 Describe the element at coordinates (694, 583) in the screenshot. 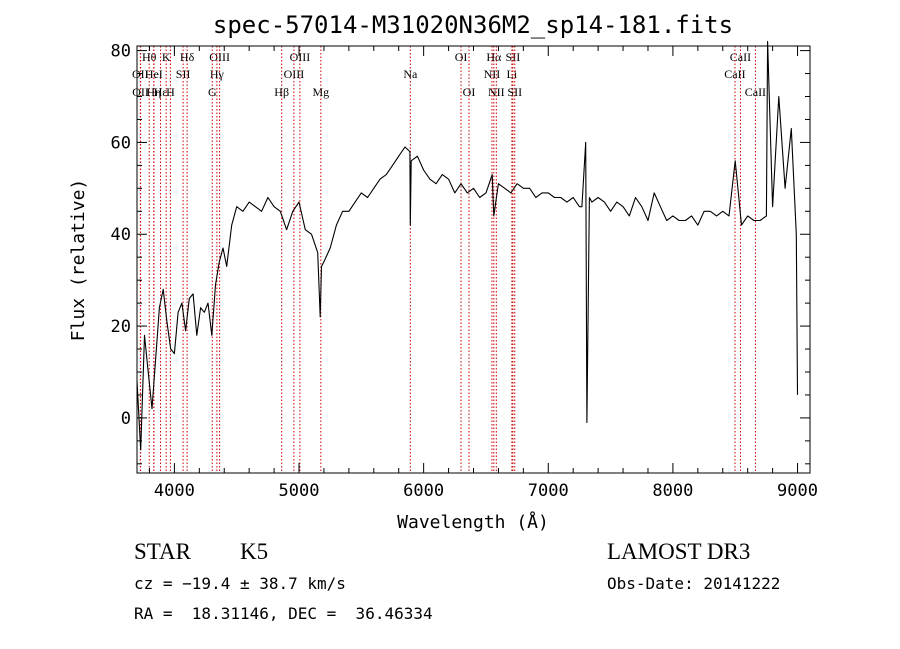

I see `obs-date-text: Obs-Date: 20141222` at that location.